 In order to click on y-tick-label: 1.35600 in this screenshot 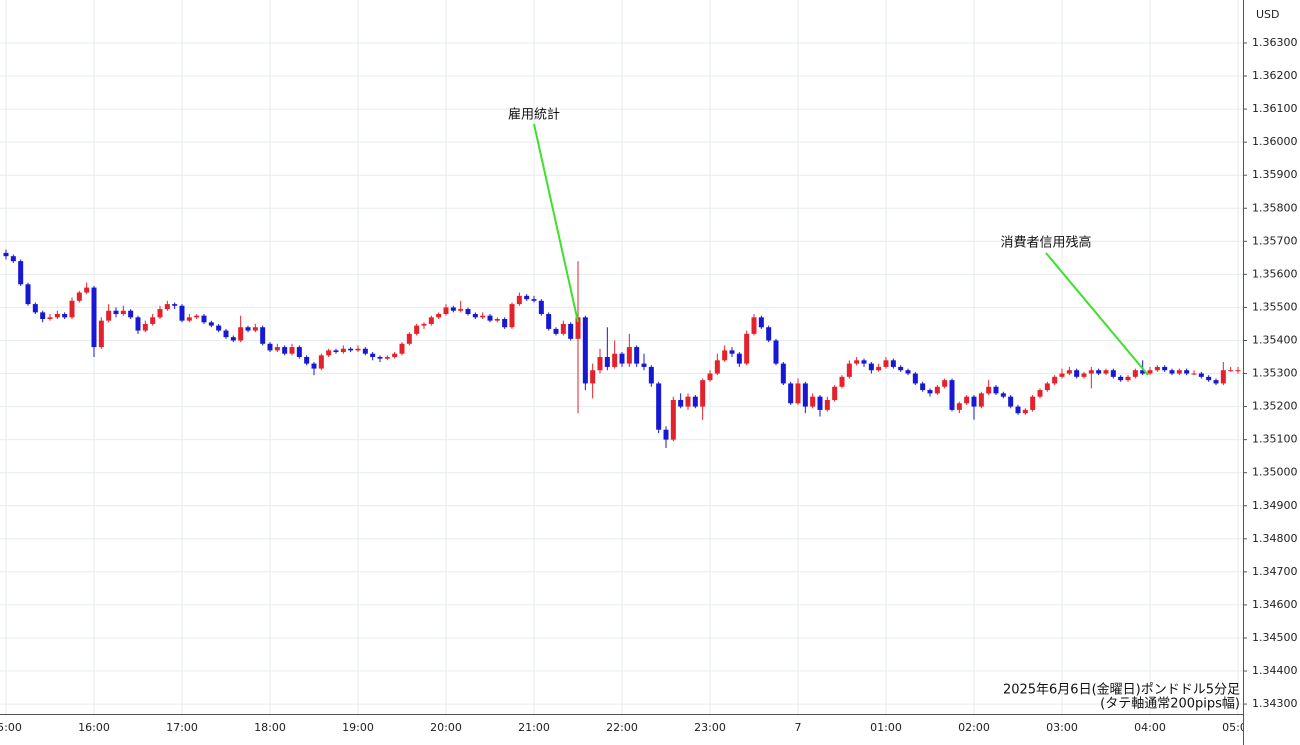, I will do `click(1275, 273)`.